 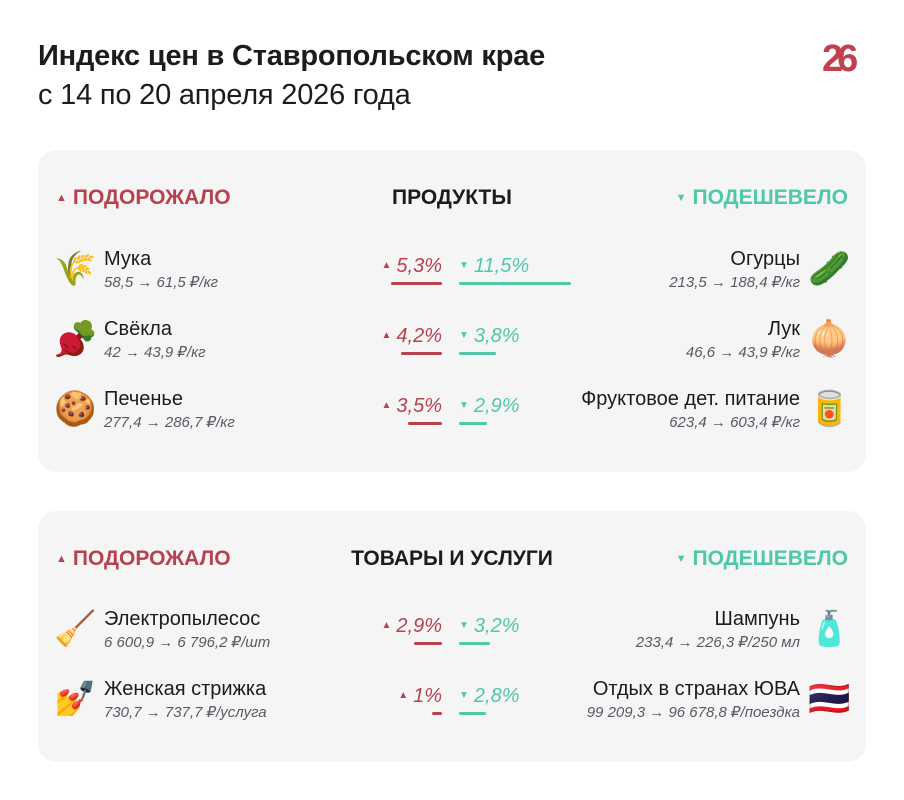 I want to click on item-price-up: 730,7 → 737,7 ₽/услуга, so click(x=185, y=712).